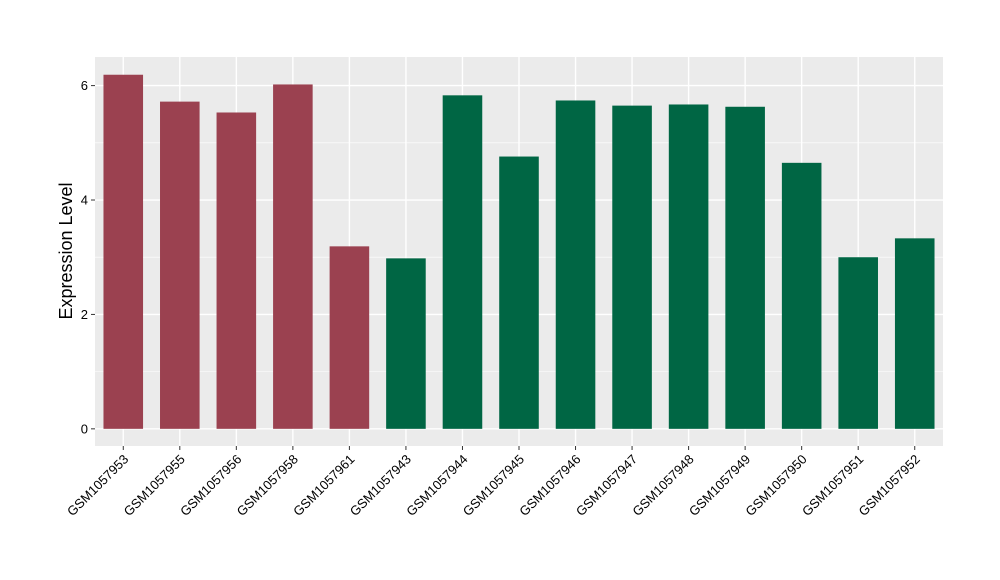 This screenshot has width=1000, height=580. Describe the element at coordinates (84, 85) in the screenshot. I see `y-tick-label: 6` at that location.